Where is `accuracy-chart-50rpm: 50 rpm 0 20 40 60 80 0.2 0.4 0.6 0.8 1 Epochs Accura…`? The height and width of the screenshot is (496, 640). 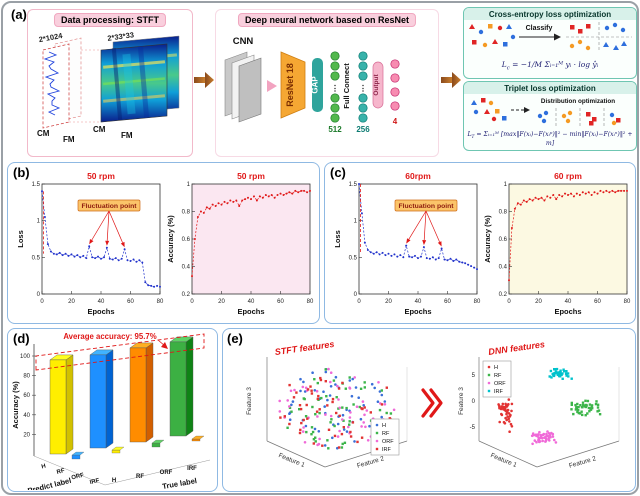
accuracy-chart-50rpm: 50 rpm 0 20 40 60 80 0.2 0.4 0.6 0.8 1 Epochs Accura… is located at coordinates (240, 243).